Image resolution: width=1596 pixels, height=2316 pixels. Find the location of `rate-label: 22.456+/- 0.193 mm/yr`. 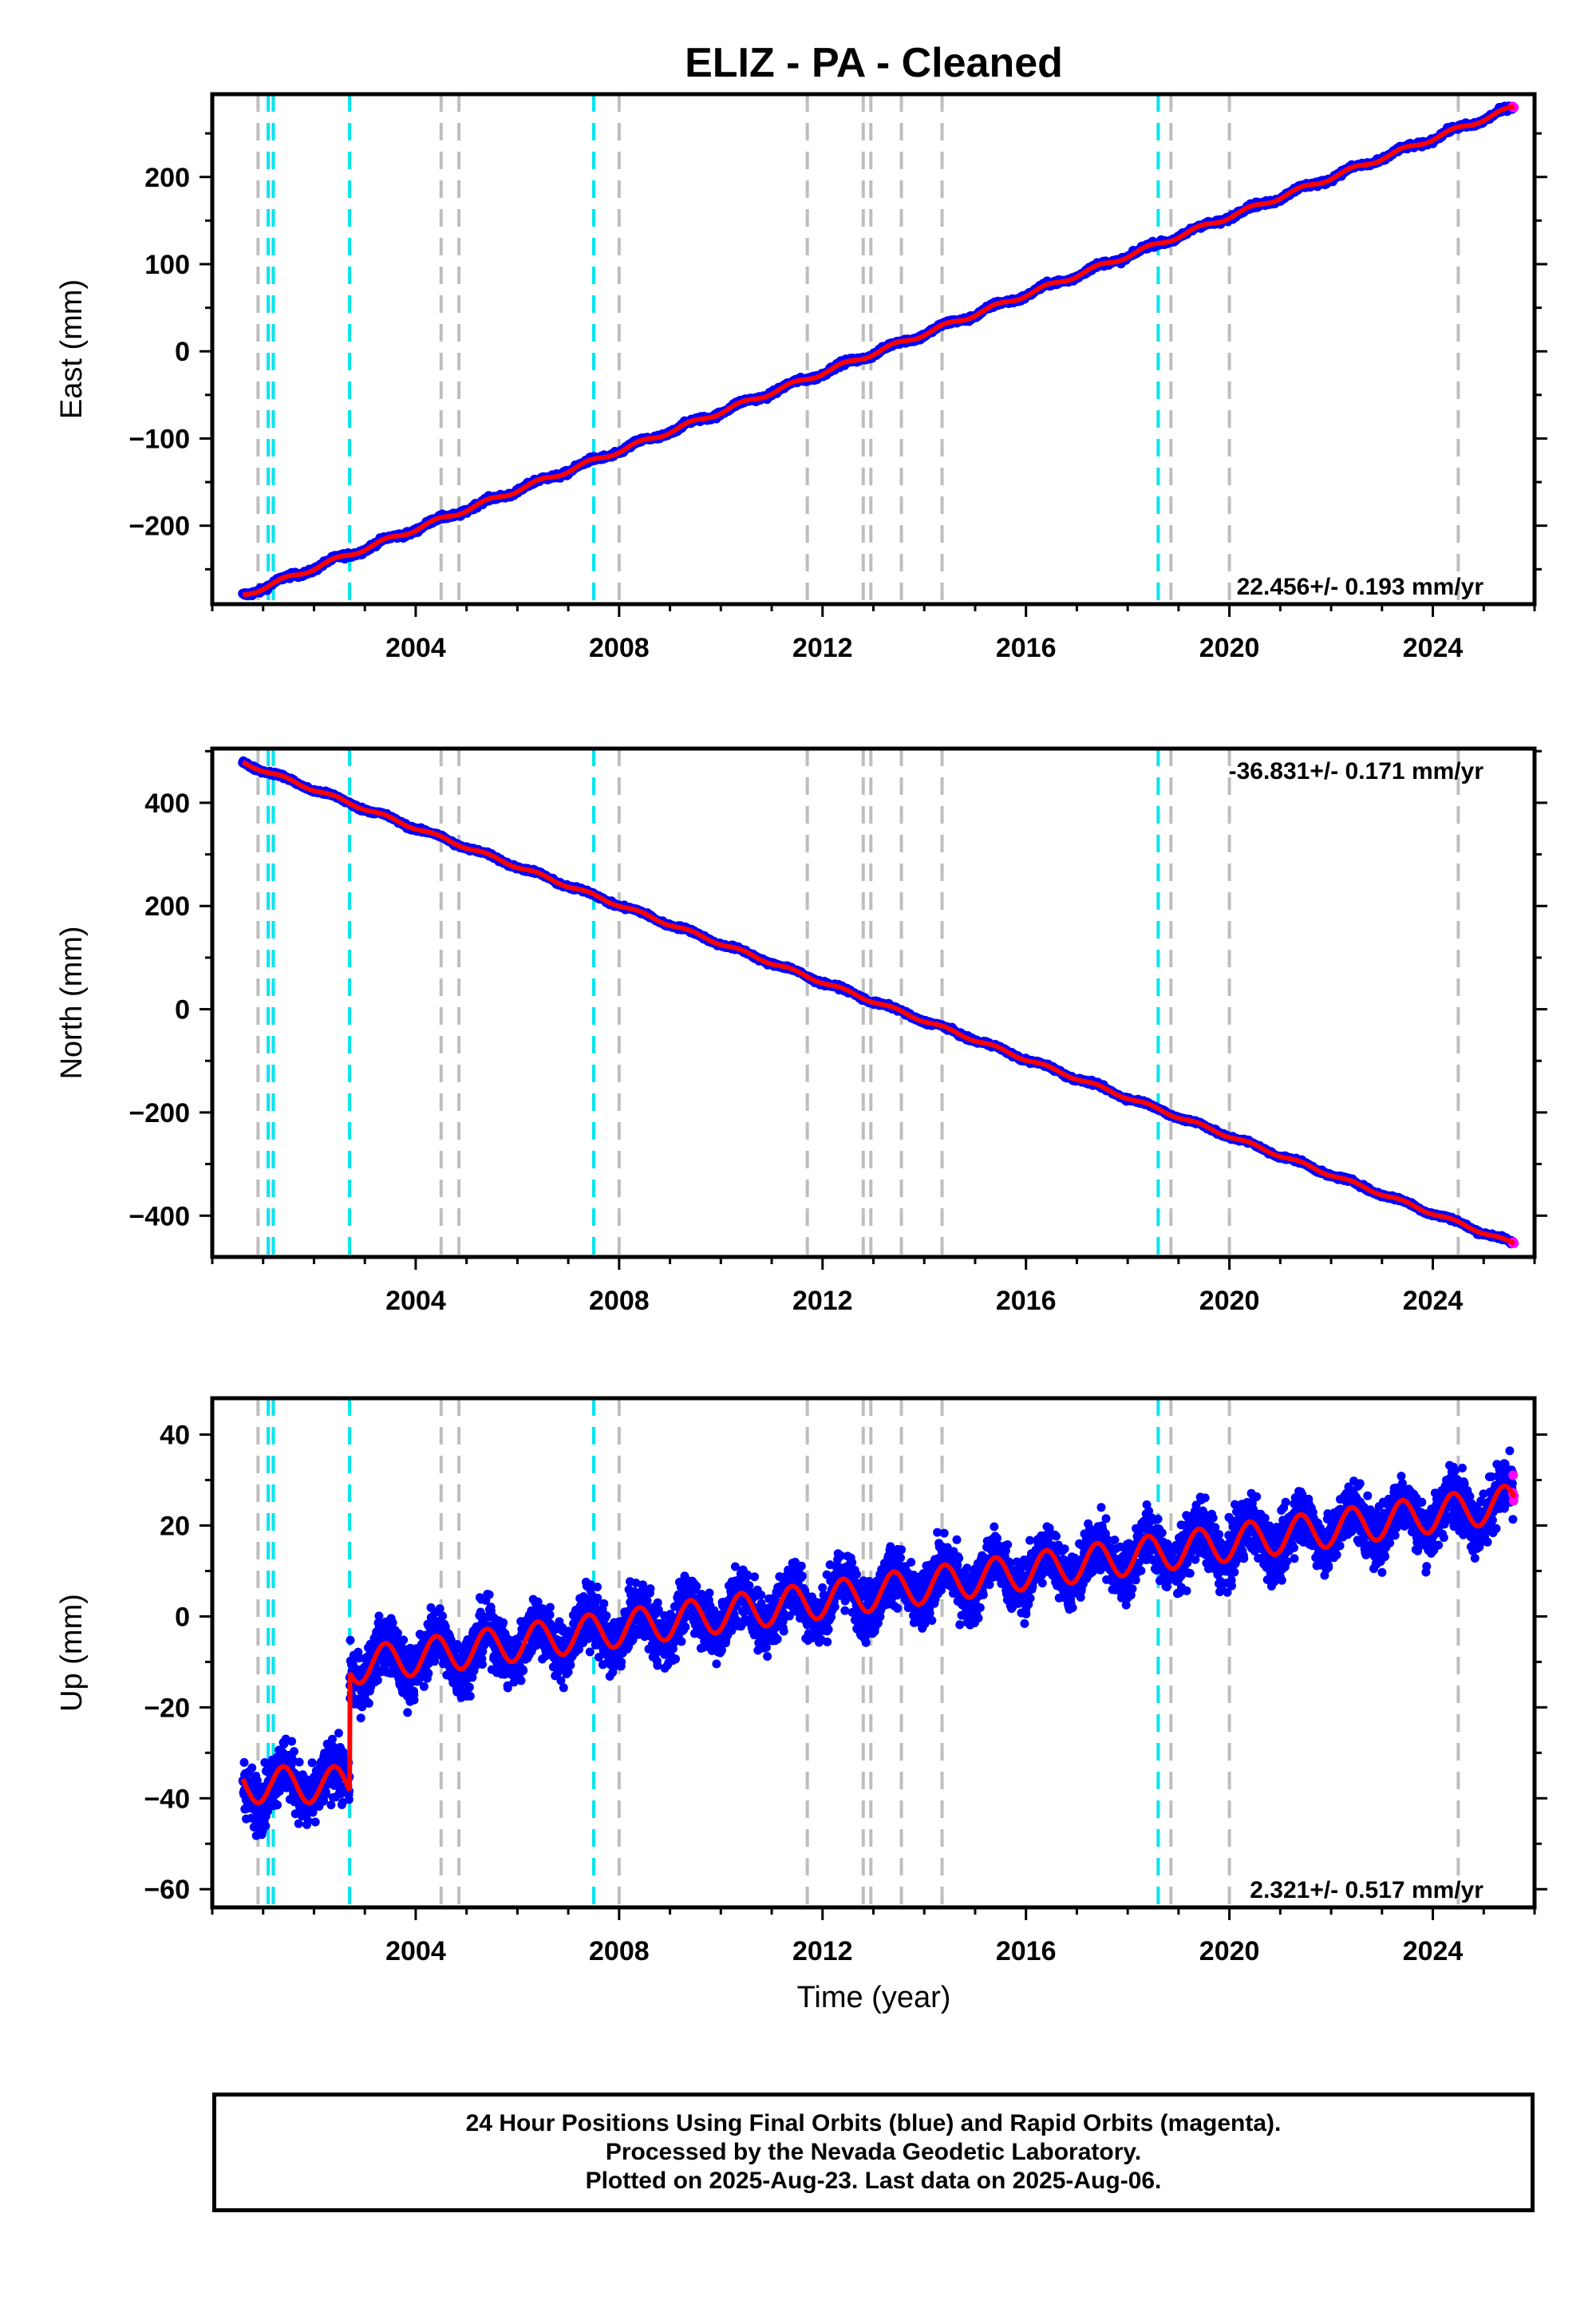

rate-label: 22.456+/- 0.193 mm/yr is located at coordinates (1360, 587).